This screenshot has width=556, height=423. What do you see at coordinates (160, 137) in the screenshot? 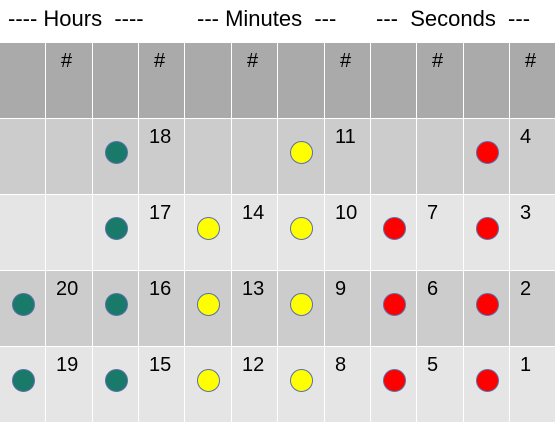
I see `hours-value-label: 18` at bounding box center [160, 137].